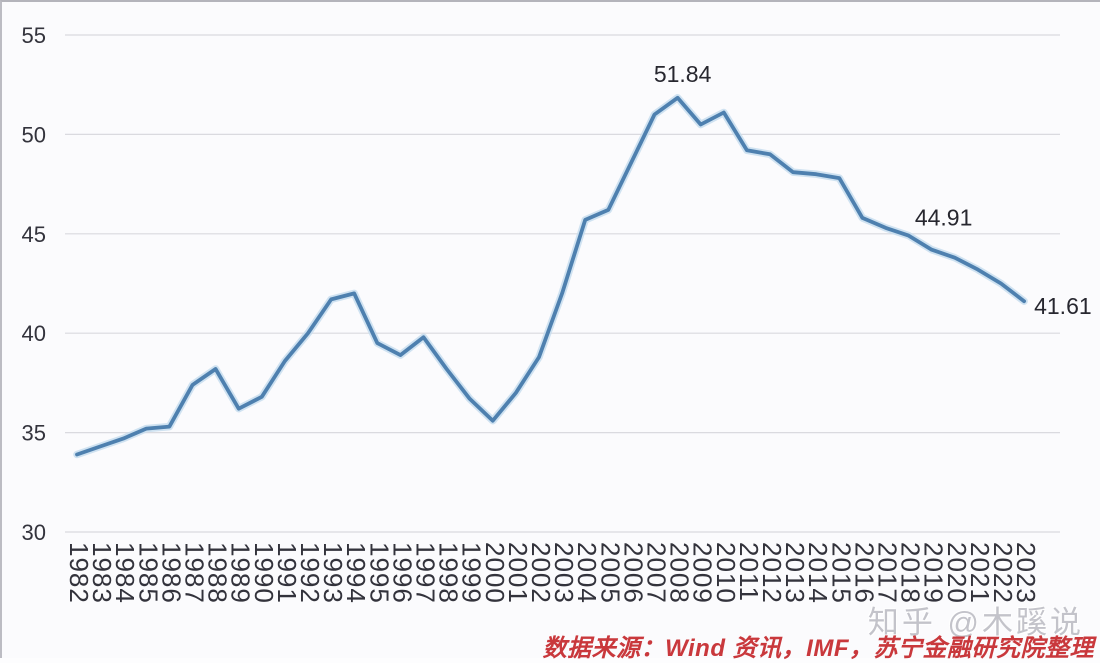 The height and width of the screenshot is (663, 1100). I want to click on y-axis-tick-label: 45, so click(34, 234).